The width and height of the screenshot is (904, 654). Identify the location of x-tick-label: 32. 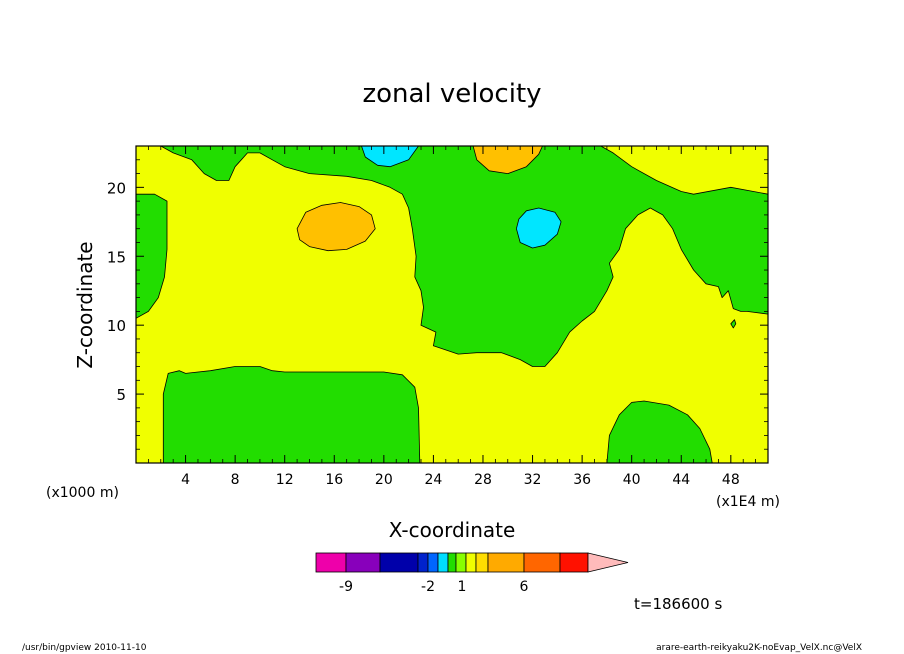
(533, 480).